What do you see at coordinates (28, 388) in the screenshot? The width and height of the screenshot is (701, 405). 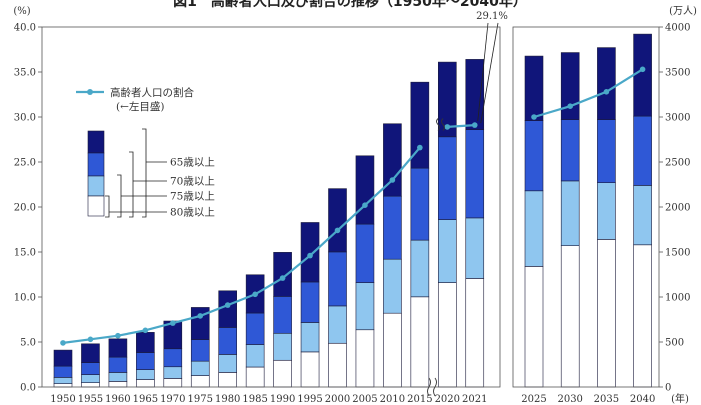 I see `left-axis-tick-label: 0.0` at bounding box center [28, 388].